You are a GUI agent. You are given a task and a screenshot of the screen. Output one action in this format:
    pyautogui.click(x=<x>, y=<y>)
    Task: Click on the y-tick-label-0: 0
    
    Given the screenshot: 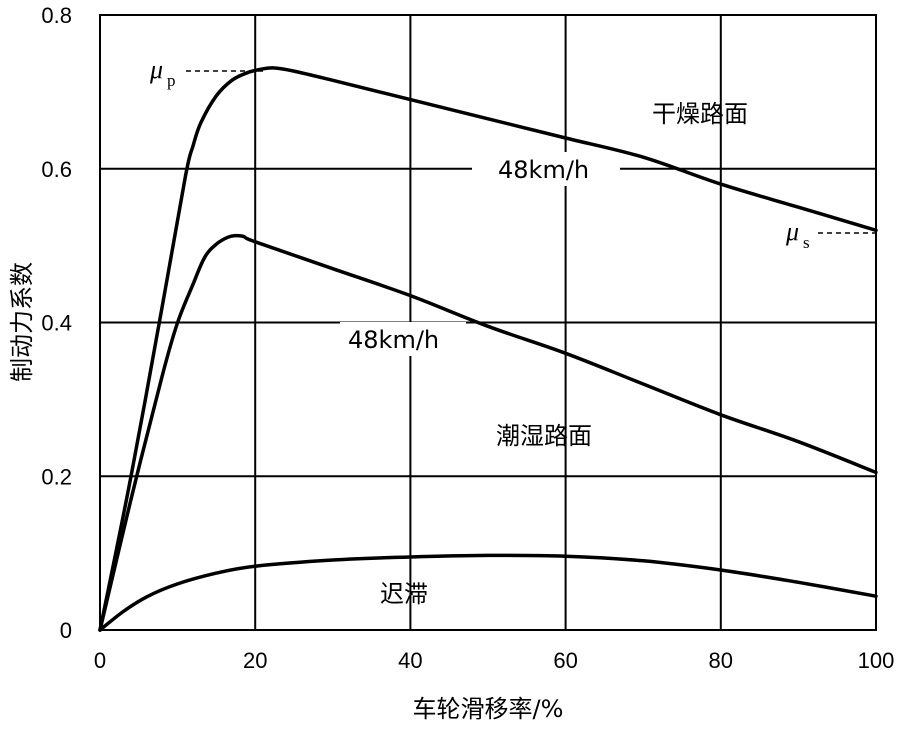 What is the action you would take?
    pyautogui.click(x=66, y=630)
    